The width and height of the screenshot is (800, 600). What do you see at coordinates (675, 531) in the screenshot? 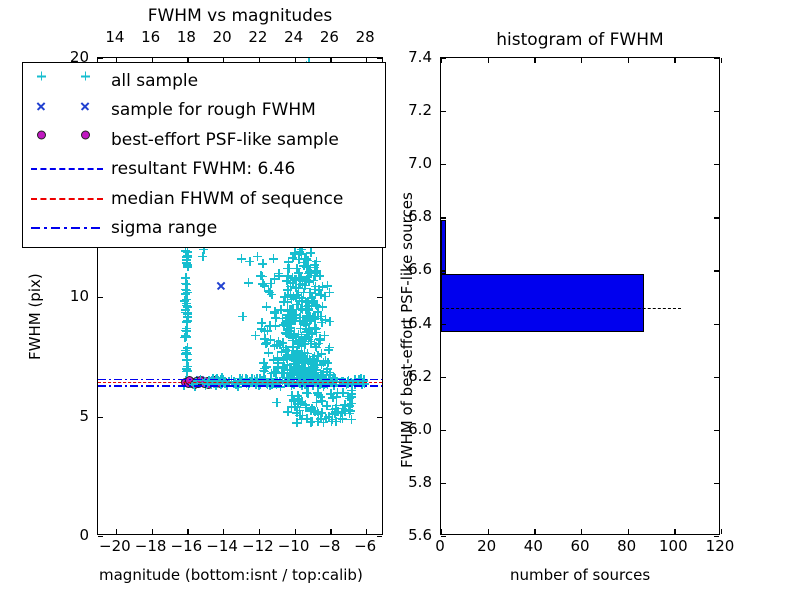
I see `x-tick` at bounding box center [675, 531].